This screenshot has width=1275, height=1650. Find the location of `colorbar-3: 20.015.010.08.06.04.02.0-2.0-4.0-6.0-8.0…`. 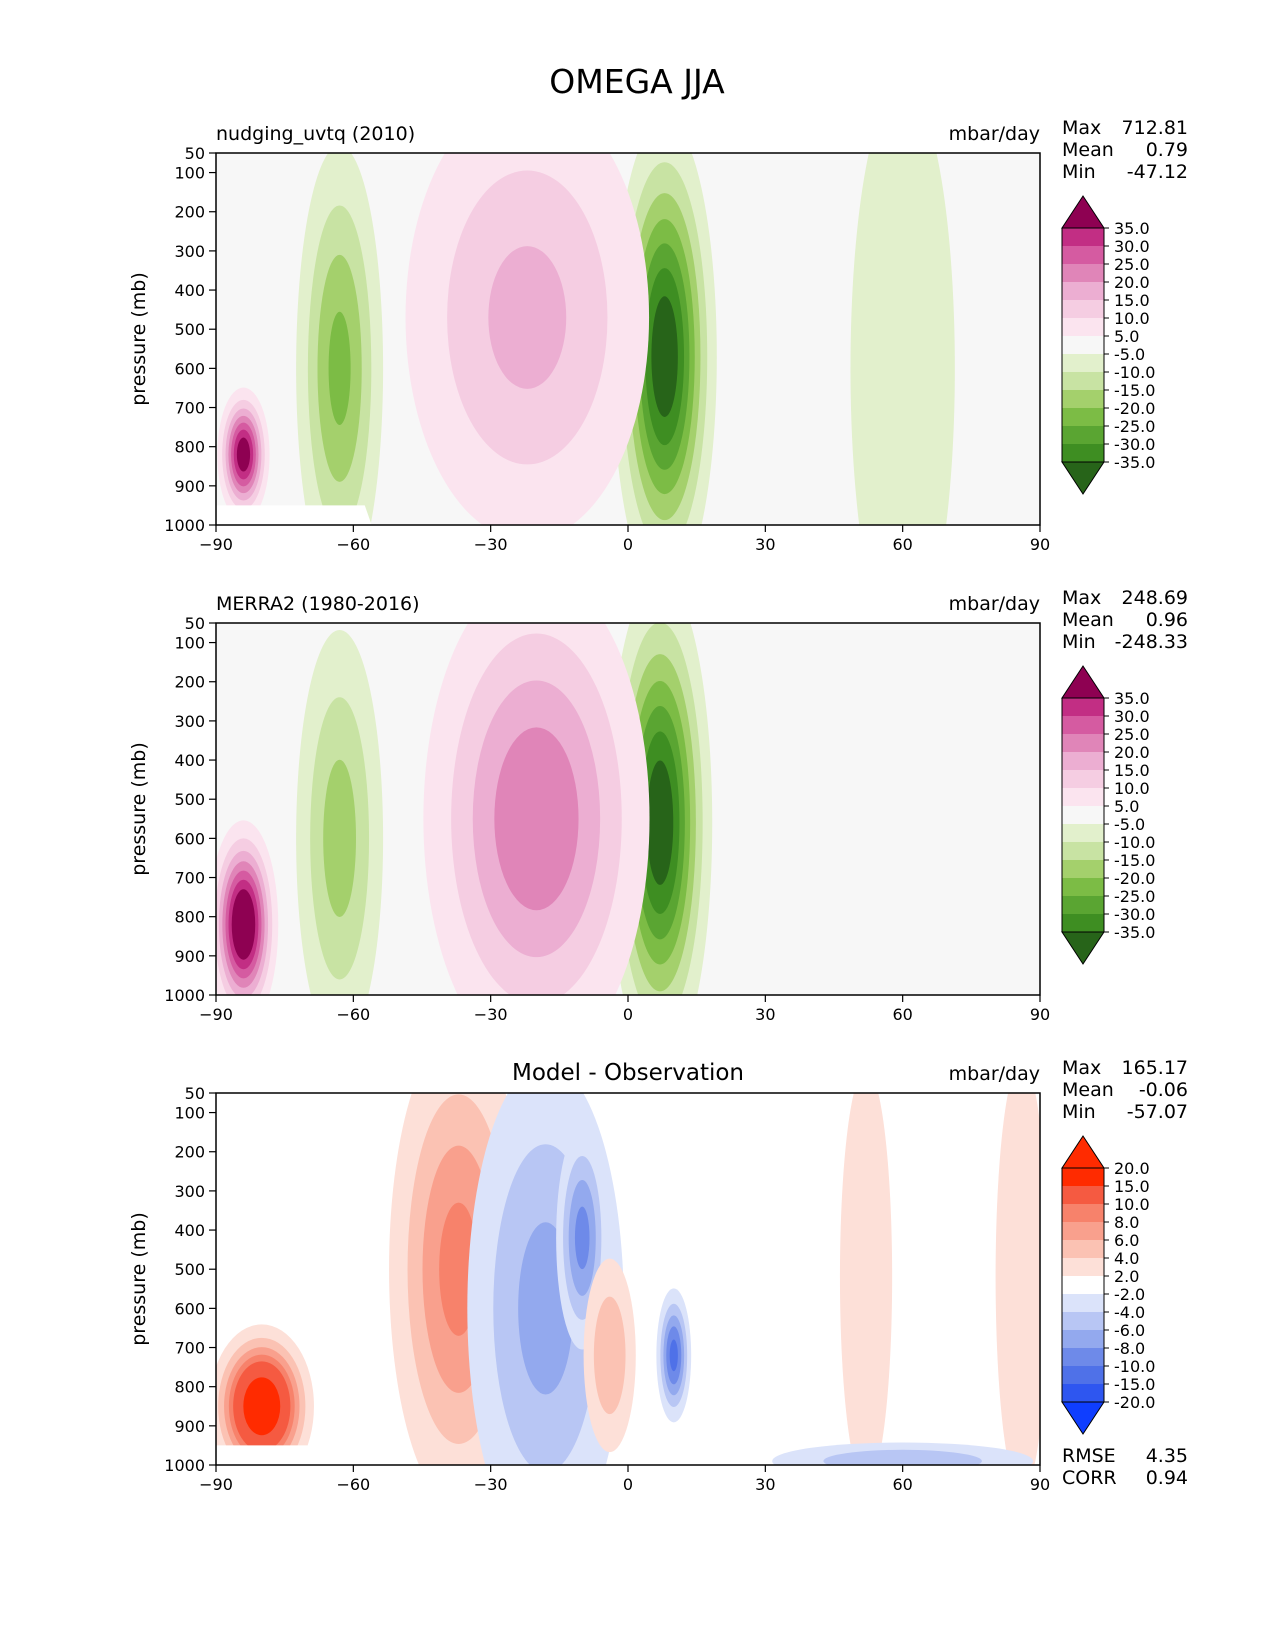

colorbar-3: 20.015.010.08.06.04.02.0-2.0-4.0-6.0-8.0… is located at coordinates (1108, 1285).